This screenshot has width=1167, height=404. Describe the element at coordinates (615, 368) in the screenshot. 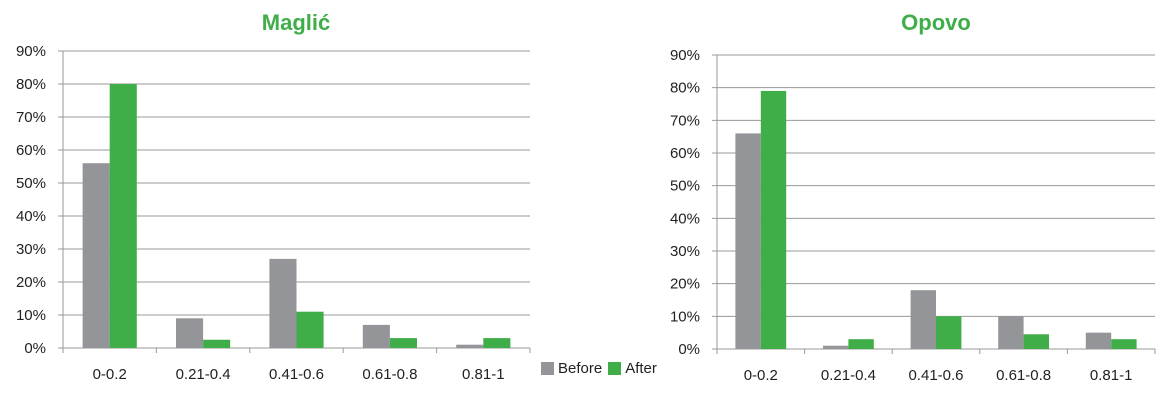

I see `legend-swatch-after` at that location.